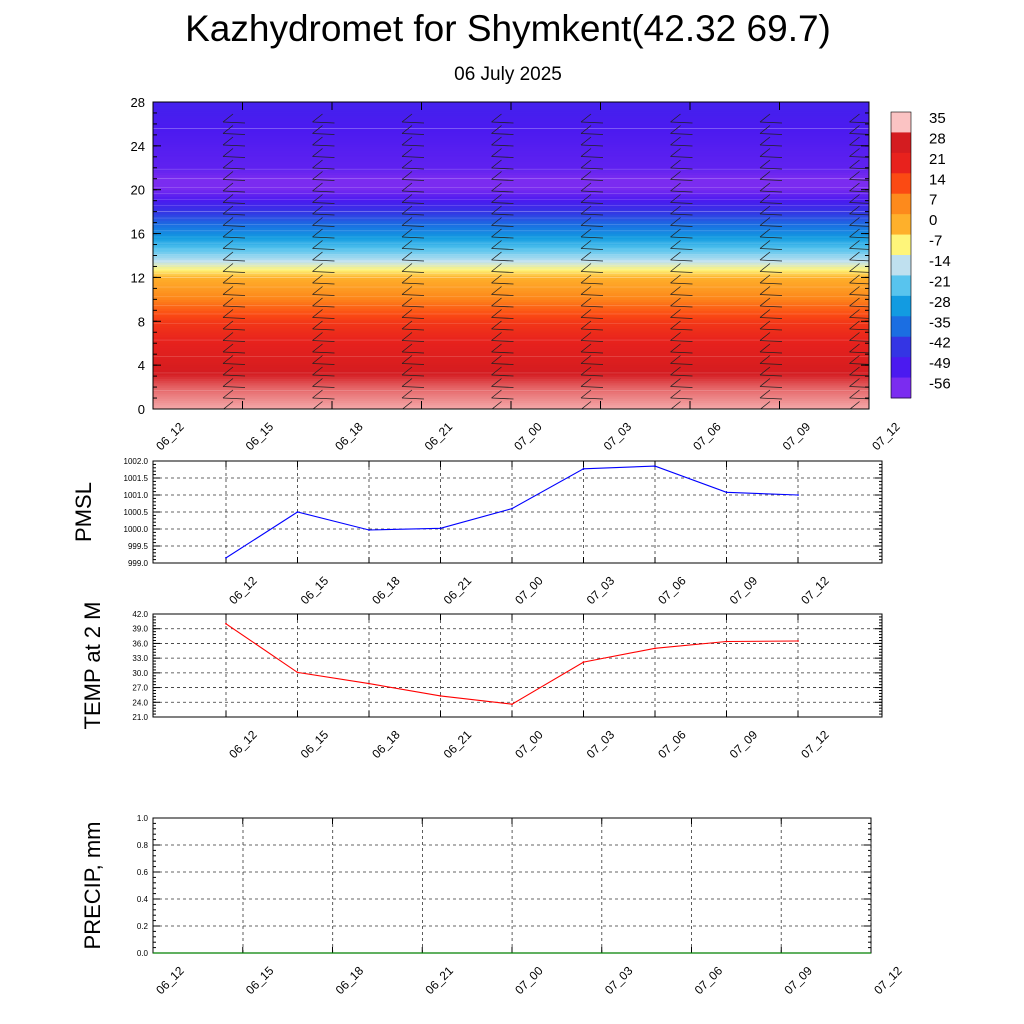 Image resolution: width=1024 pixels, height=1024 pixels. What do you see at coordinates (260, 436) in the screenshot?
I see `x-tick-label: 06_15` at bounding box center [260, 436].